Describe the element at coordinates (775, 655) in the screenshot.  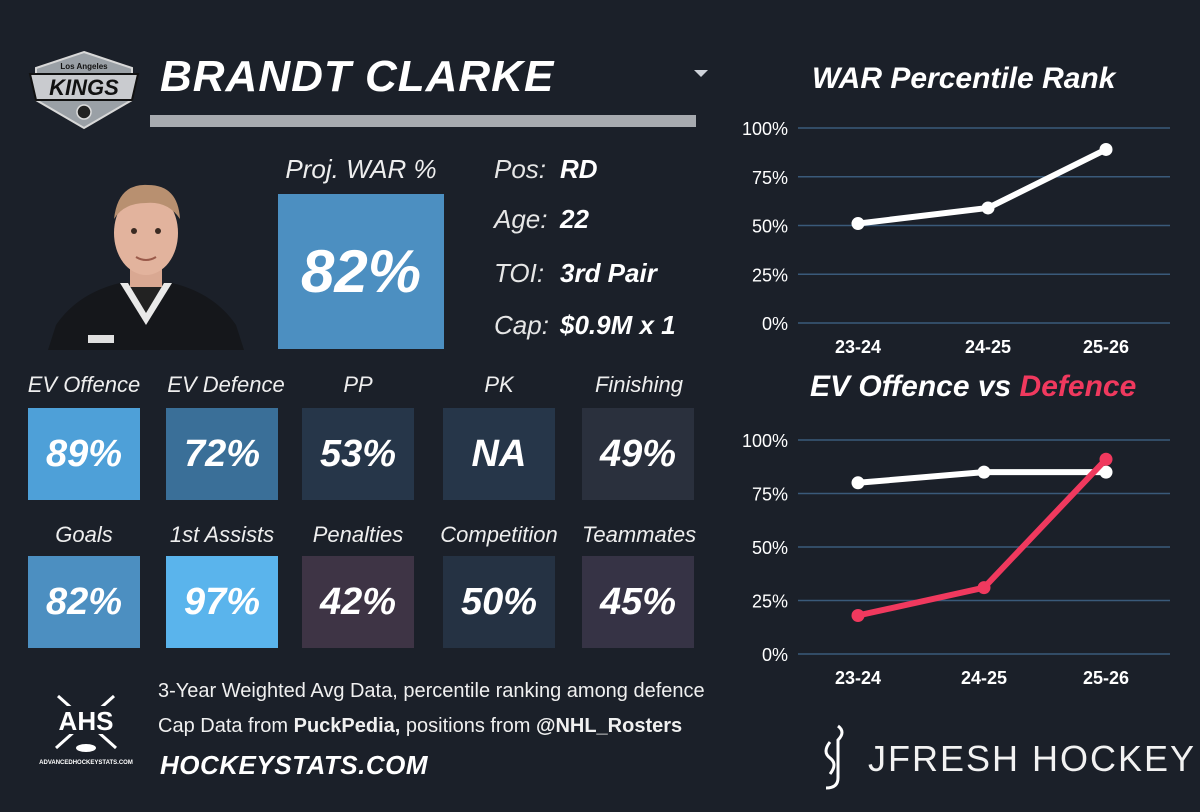
I see `ev-chart-ytick-label: 0%` at that location.